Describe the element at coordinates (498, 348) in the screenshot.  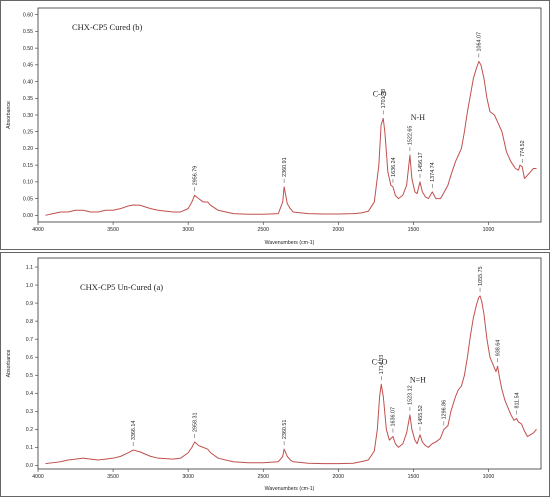
I see `peak-label: 938.64` at that location.